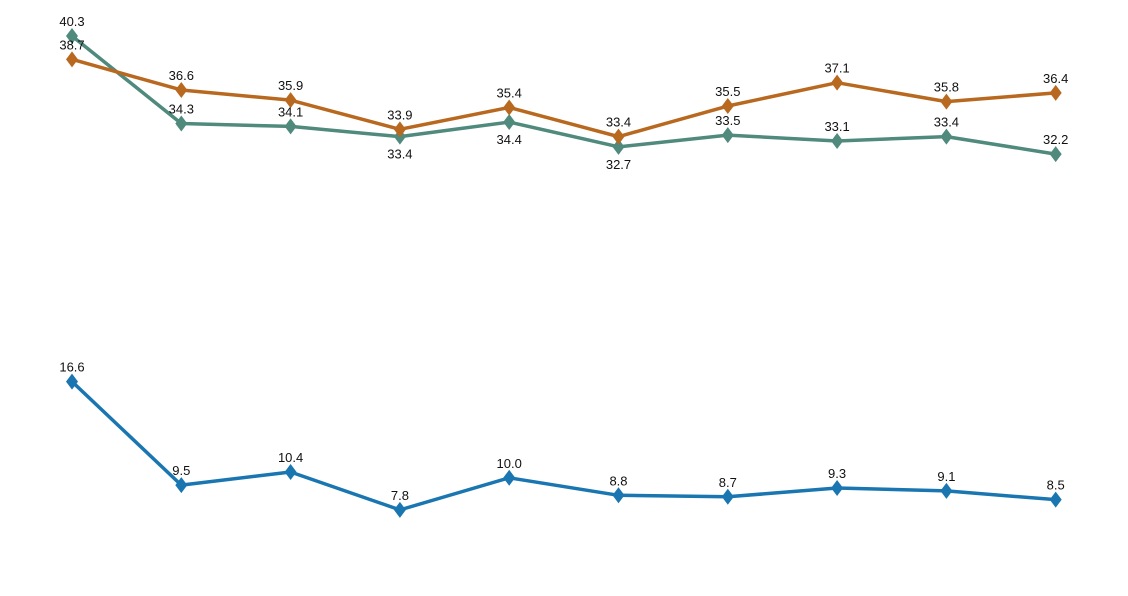 This screenshot has height=596, width=1128. What do you see at coordinates (836, 126) in the screenshot?
I see `series-1-data-label: 33.1` at bounding box center [836, 126].